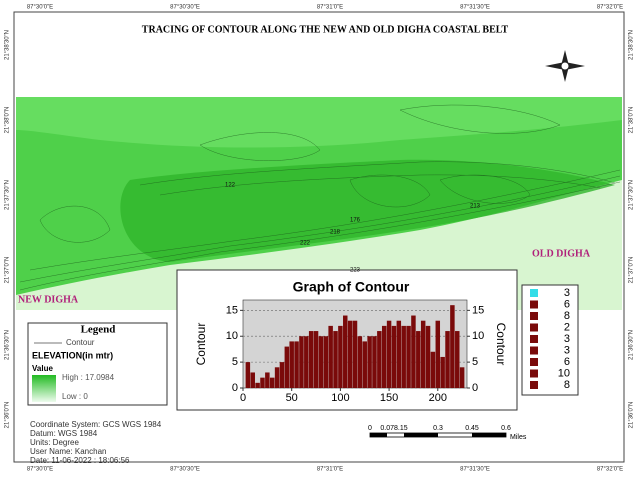 This screenshot has width=638, height=478. I want to click on legend-contour: Contour, so click(80, 342).